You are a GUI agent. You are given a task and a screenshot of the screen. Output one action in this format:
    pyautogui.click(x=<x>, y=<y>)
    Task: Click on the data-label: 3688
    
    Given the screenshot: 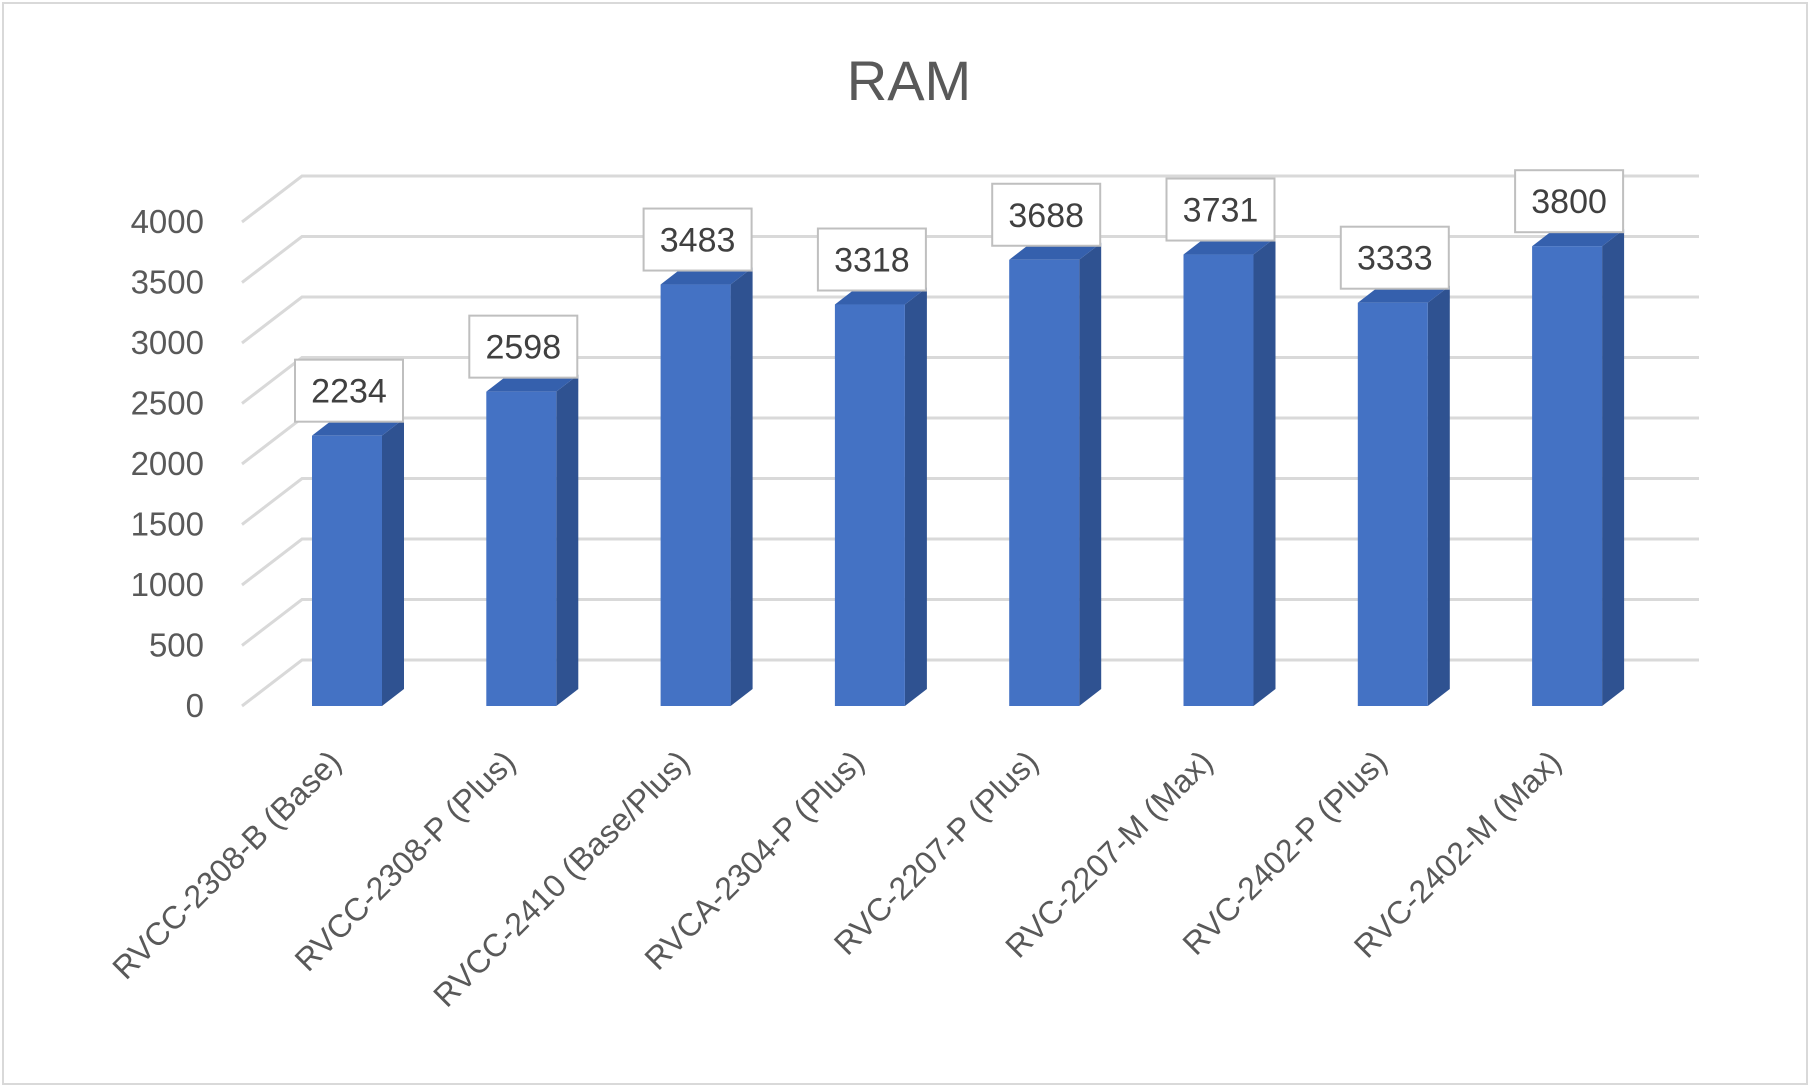 What is the action you would take?
    pyautogui.click(x=1046, y=214)
    